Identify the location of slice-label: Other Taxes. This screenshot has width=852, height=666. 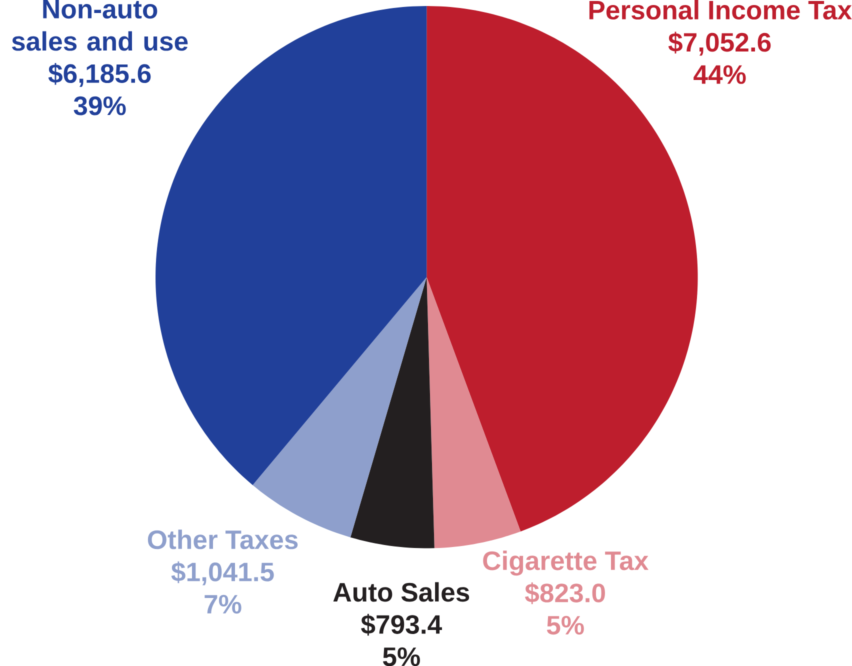
(223, 540).